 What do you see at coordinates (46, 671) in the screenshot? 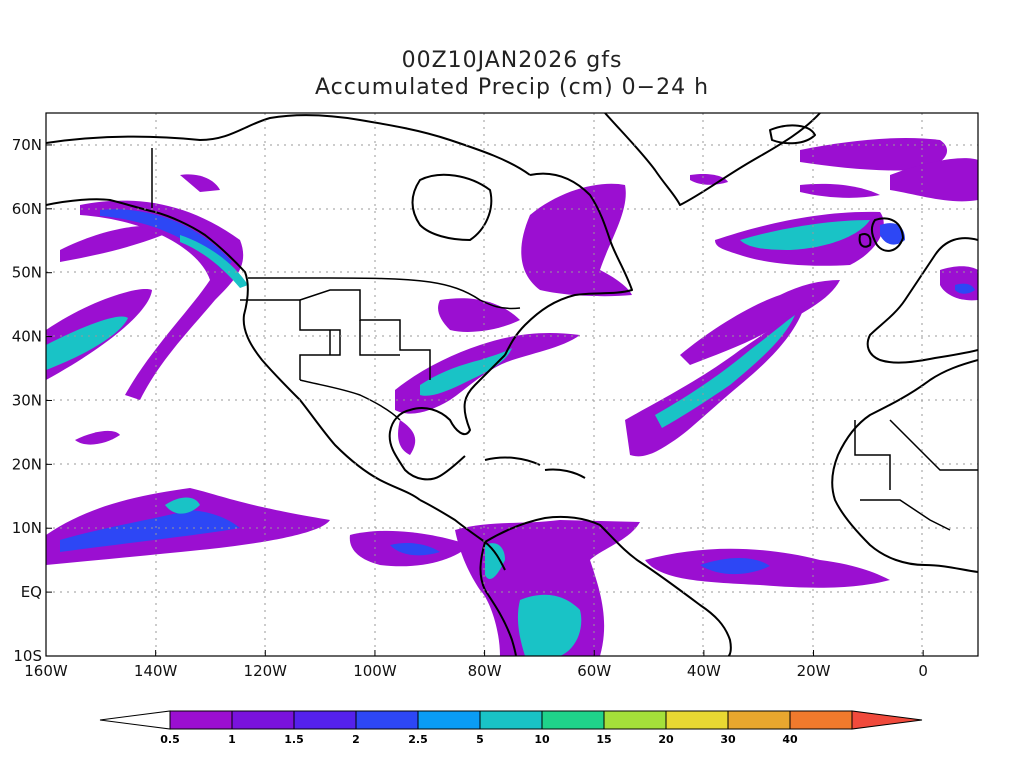
I see `x-tick-label: 160W` at bounding box center [46, 671].